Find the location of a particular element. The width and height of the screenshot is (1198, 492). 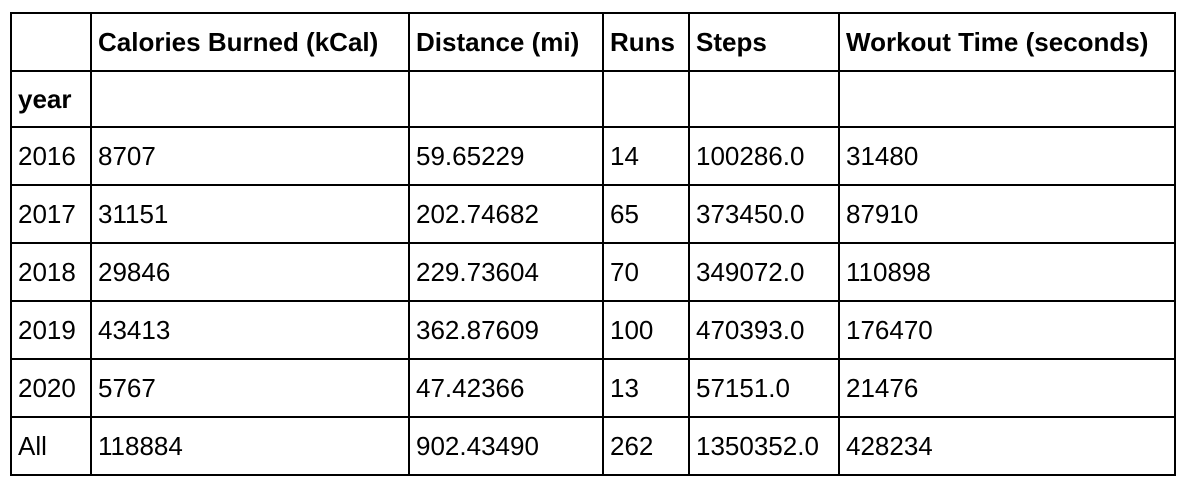

steps-cell: 57151.0 is located at coordinates (764, 388).